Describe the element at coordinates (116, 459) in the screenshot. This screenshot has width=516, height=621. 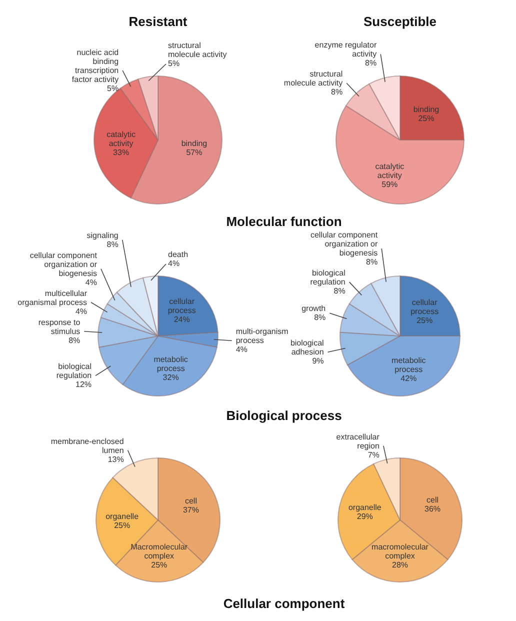
I see `data-label: 13%` at that location.